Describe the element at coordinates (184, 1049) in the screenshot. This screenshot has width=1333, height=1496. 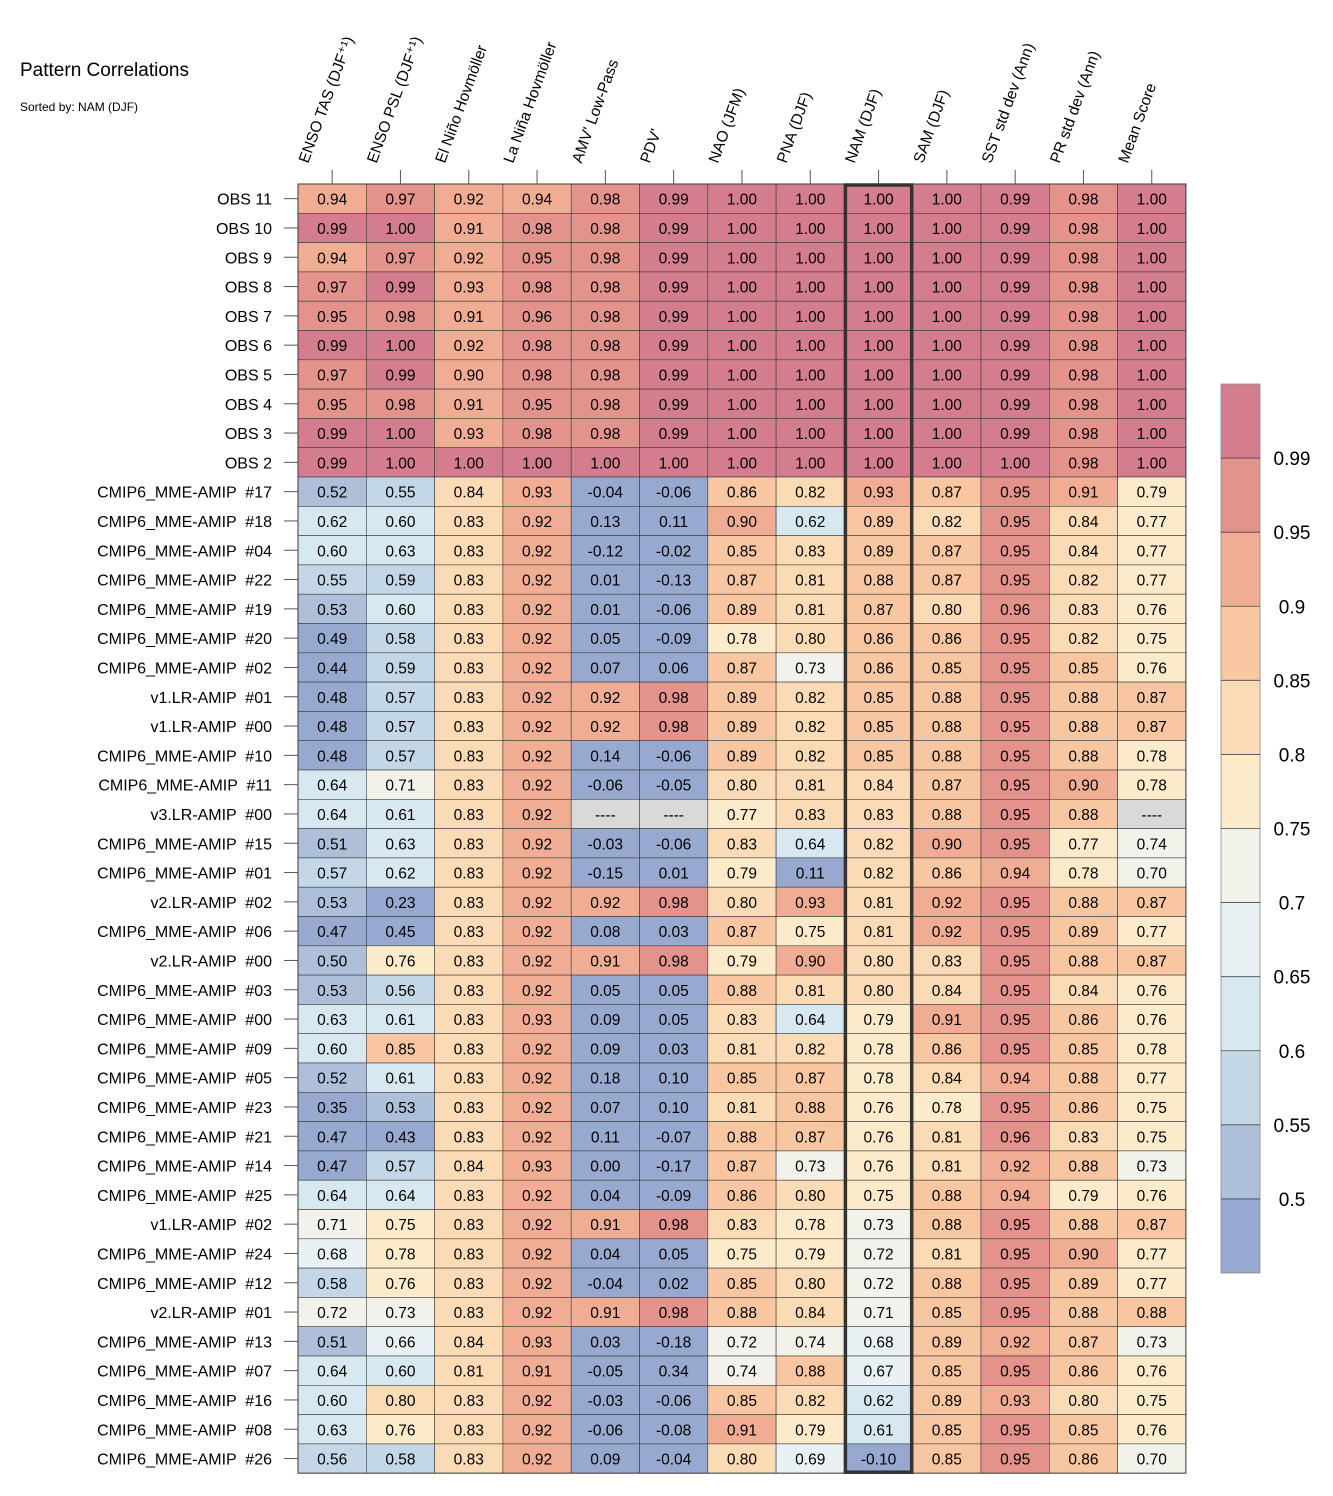
I see `row-label-cmip6-mme-amip-09: CMIP6_MME-AMIP #09` at that location.